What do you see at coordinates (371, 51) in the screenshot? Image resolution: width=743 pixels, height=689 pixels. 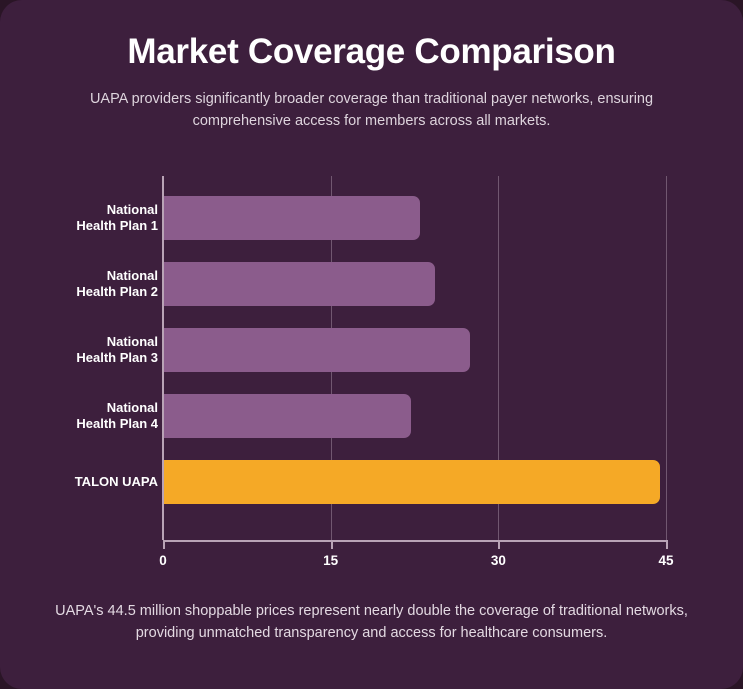 I see `page-title: Market Coverage Comparison` at bounding box center [371, 51].